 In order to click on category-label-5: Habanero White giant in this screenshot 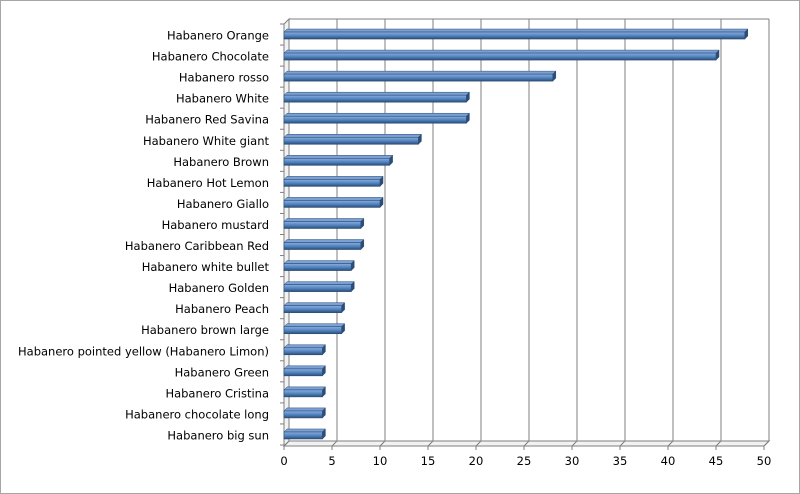, I will do `click(206, 141)`.